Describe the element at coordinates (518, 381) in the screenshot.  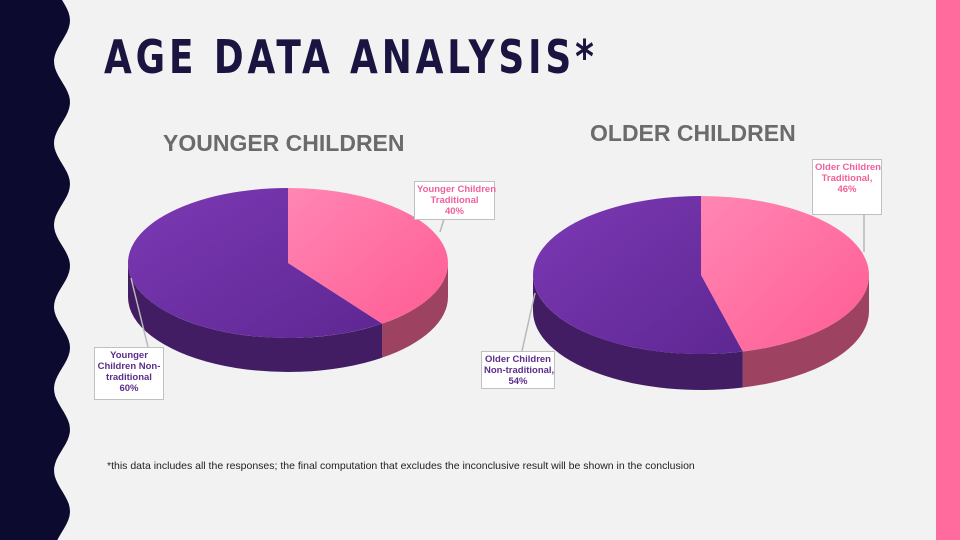
I see `callout-line: 54%` at that location.